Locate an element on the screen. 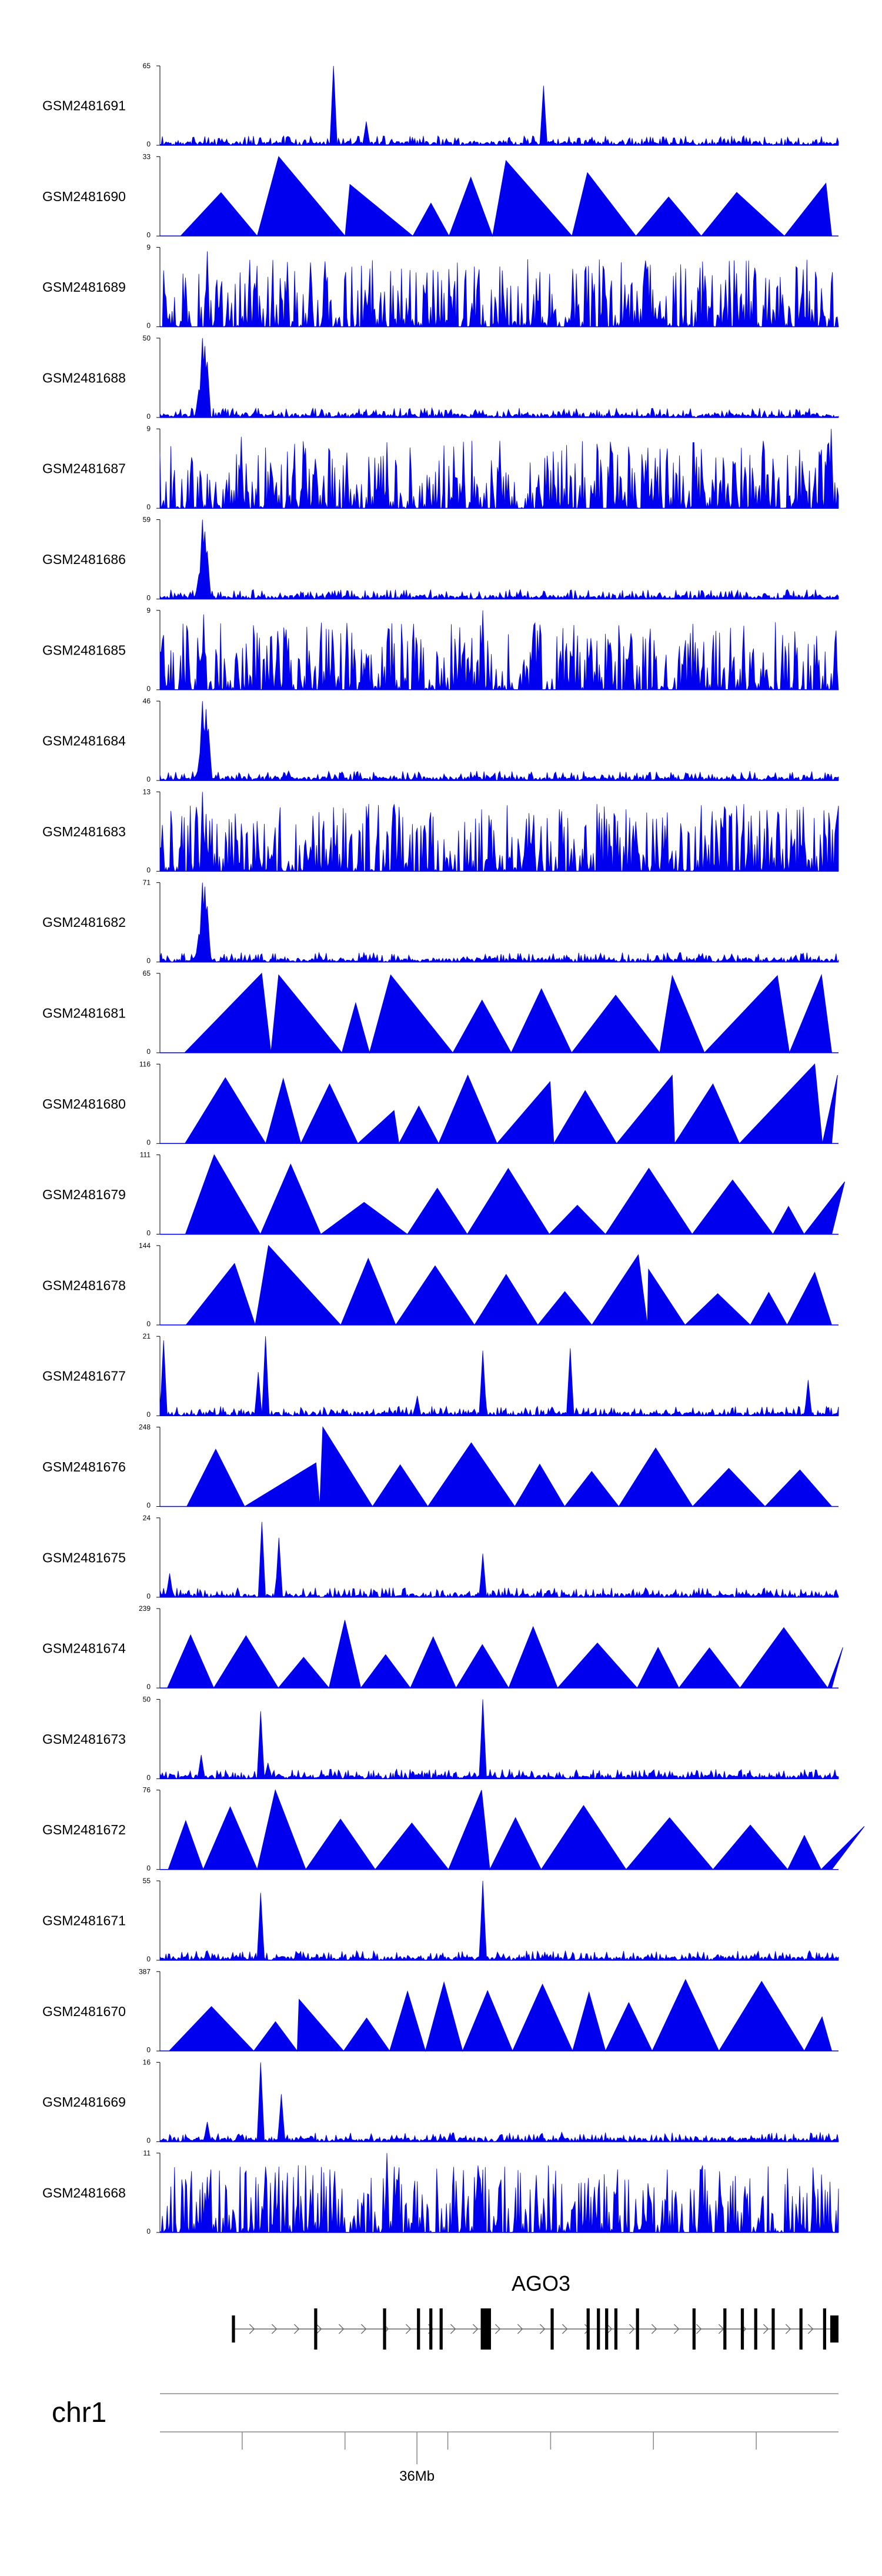 This screenshot has width=882, height=2576. track-GSM2481676: GSM2481676 248 0 is located at coordinates (440, 1466).